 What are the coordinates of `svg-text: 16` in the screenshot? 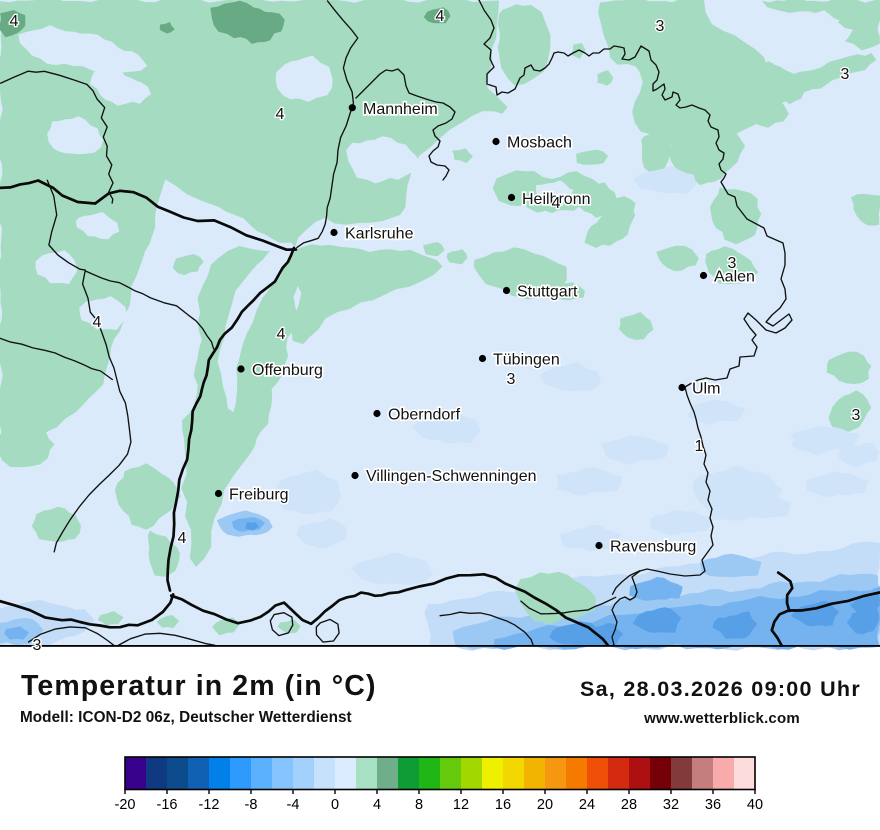 It's located at (503, 805).